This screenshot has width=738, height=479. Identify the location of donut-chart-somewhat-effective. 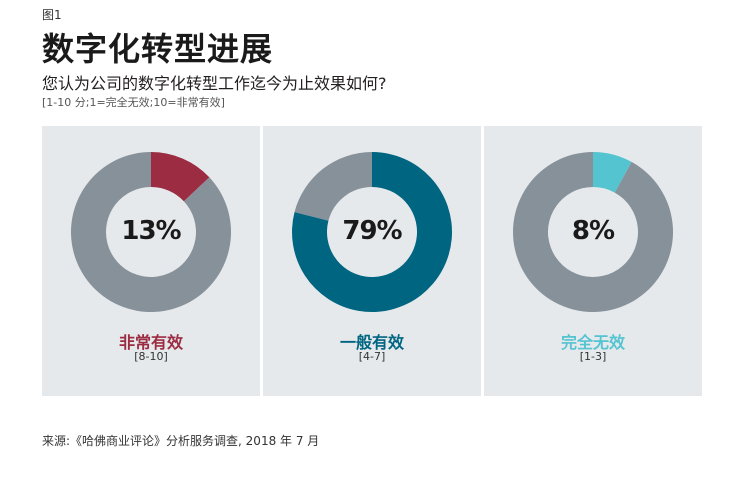
(372, 232).